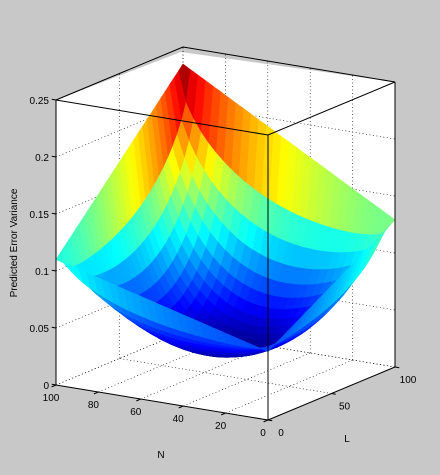  What do you see at coordinates (14, 242) in the screenshot?
I see `z-axis-label: Predicted Error Variance` at bounding box center [14, 242].